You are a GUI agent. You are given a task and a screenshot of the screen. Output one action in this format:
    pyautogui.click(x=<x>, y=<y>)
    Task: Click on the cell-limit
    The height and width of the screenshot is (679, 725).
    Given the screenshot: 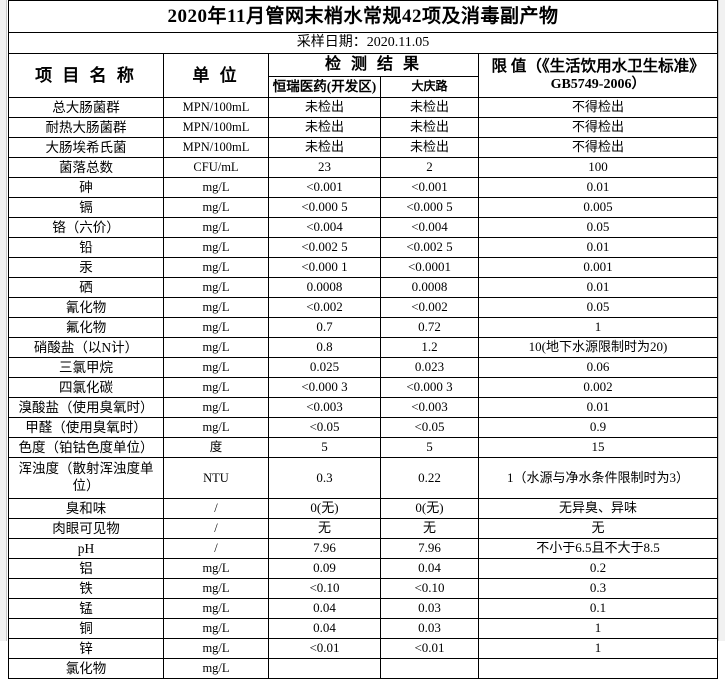 What is the action you would take?
    pyautogui.click(x=598, y=668)
    